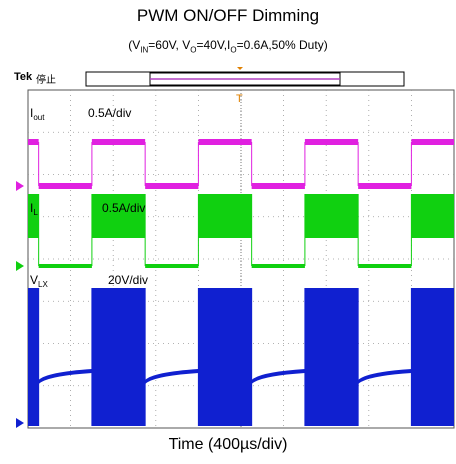  Describe the element at coordinates (233, 79) in the screenshot. I see `scope-header: Tek 停止` at that location.